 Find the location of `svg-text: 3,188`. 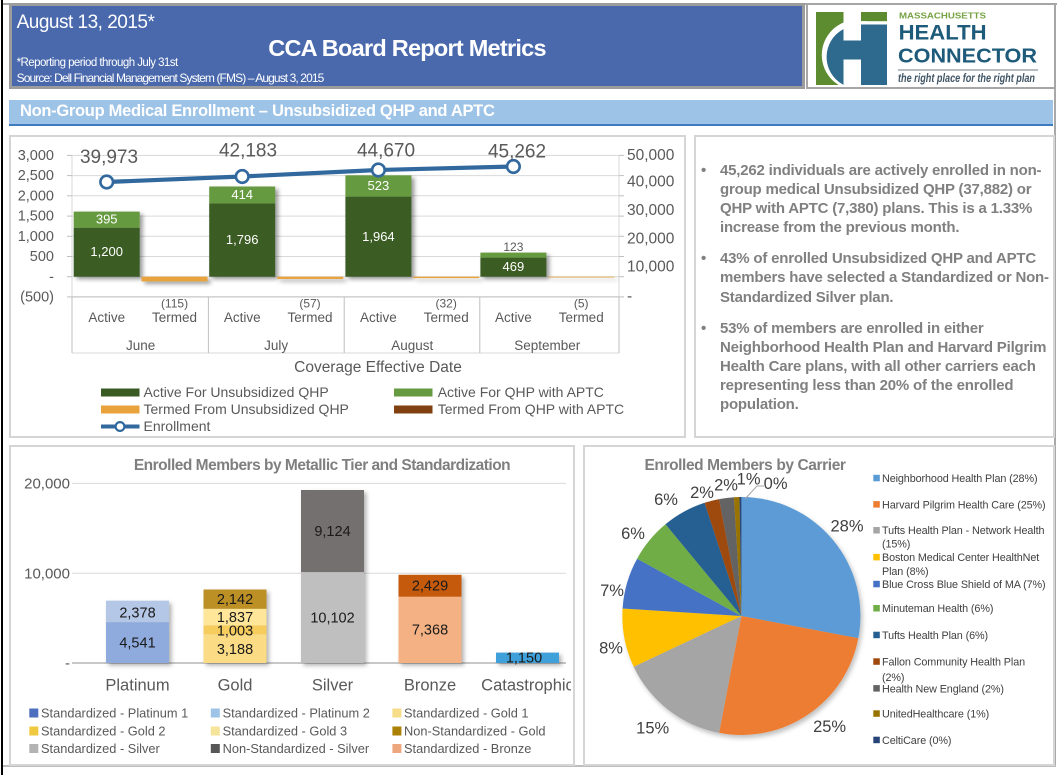

svg-text: 3,188 is located at coordinates (235, 650).